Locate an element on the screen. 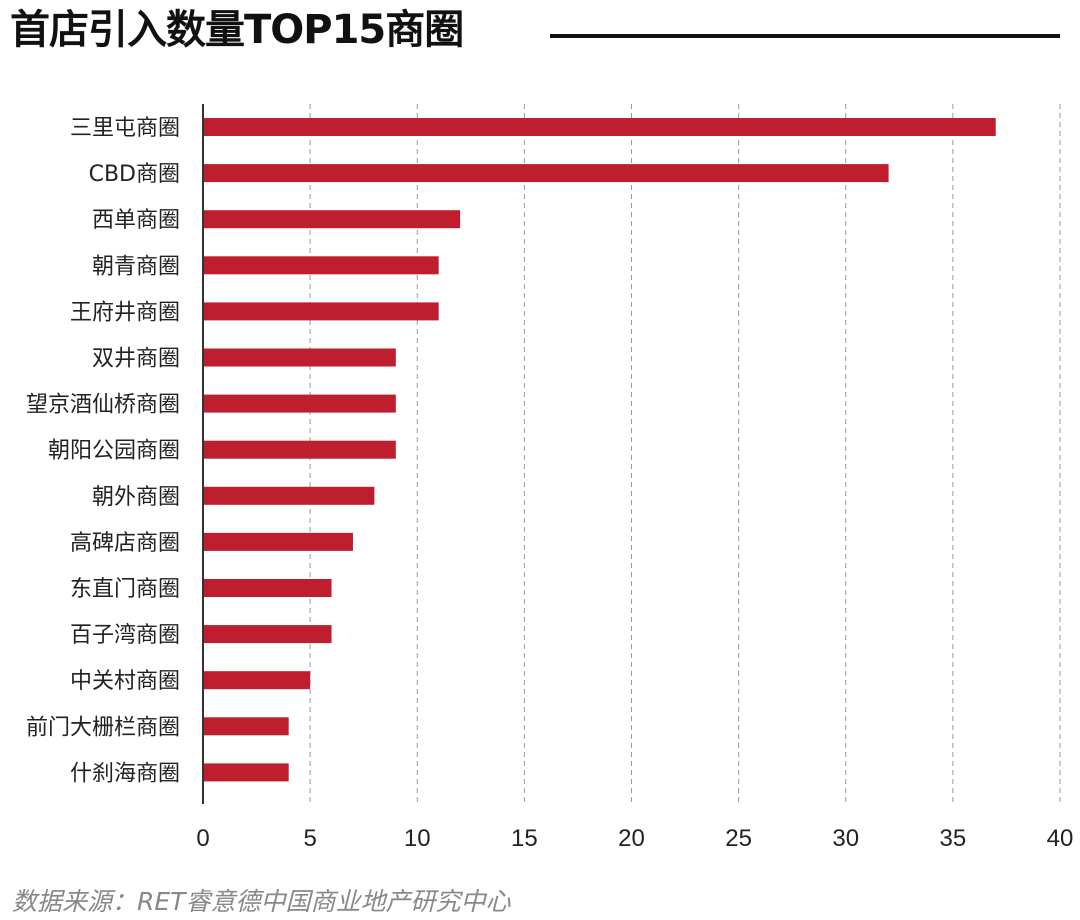 This screenshot has width=1080, height=920. category-label: 西单商圈 is located at coordinates (136, 220).